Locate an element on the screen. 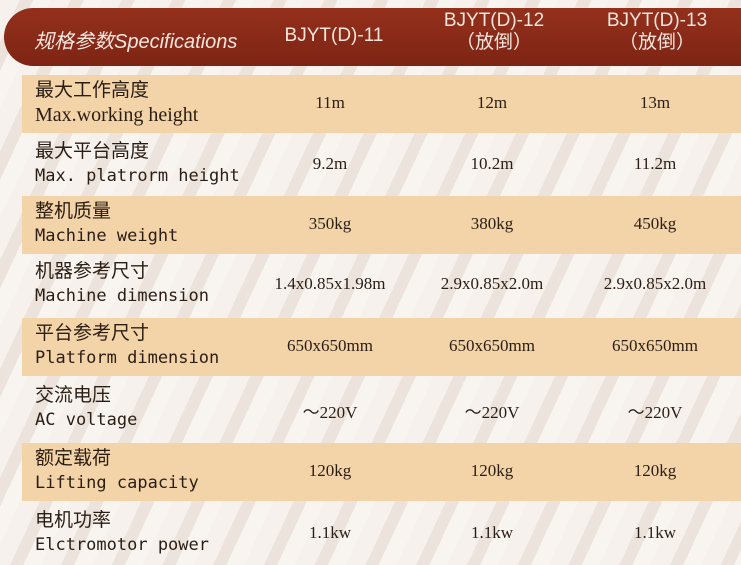 The width and height of the screenshot is (741, 565). label-zh: 机器参考尺寸 is located at coordinates (92, 271).